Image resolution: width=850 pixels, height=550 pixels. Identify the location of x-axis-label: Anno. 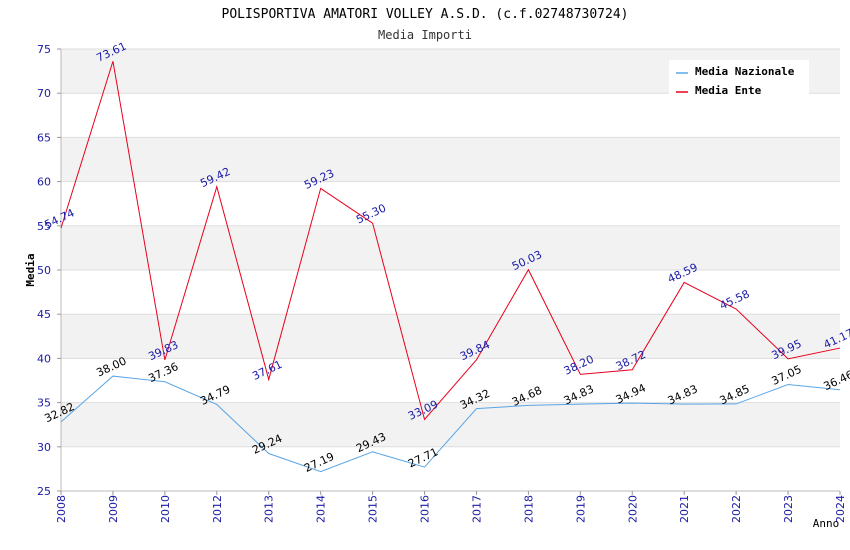
(826, 523).